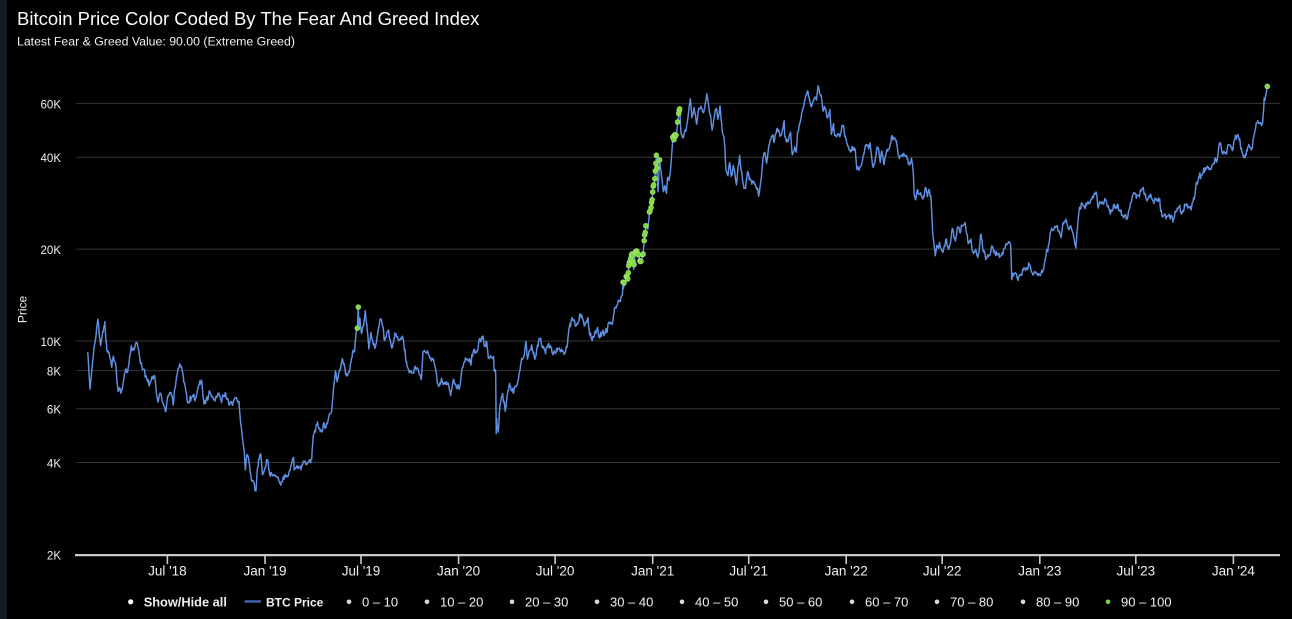 The width and height of the screenshot is (1292, 619). What do you see at coordinates (971, 601) in the screenshot?
I see `svg-text: 70 – 80` at bounding box center [971, 601].